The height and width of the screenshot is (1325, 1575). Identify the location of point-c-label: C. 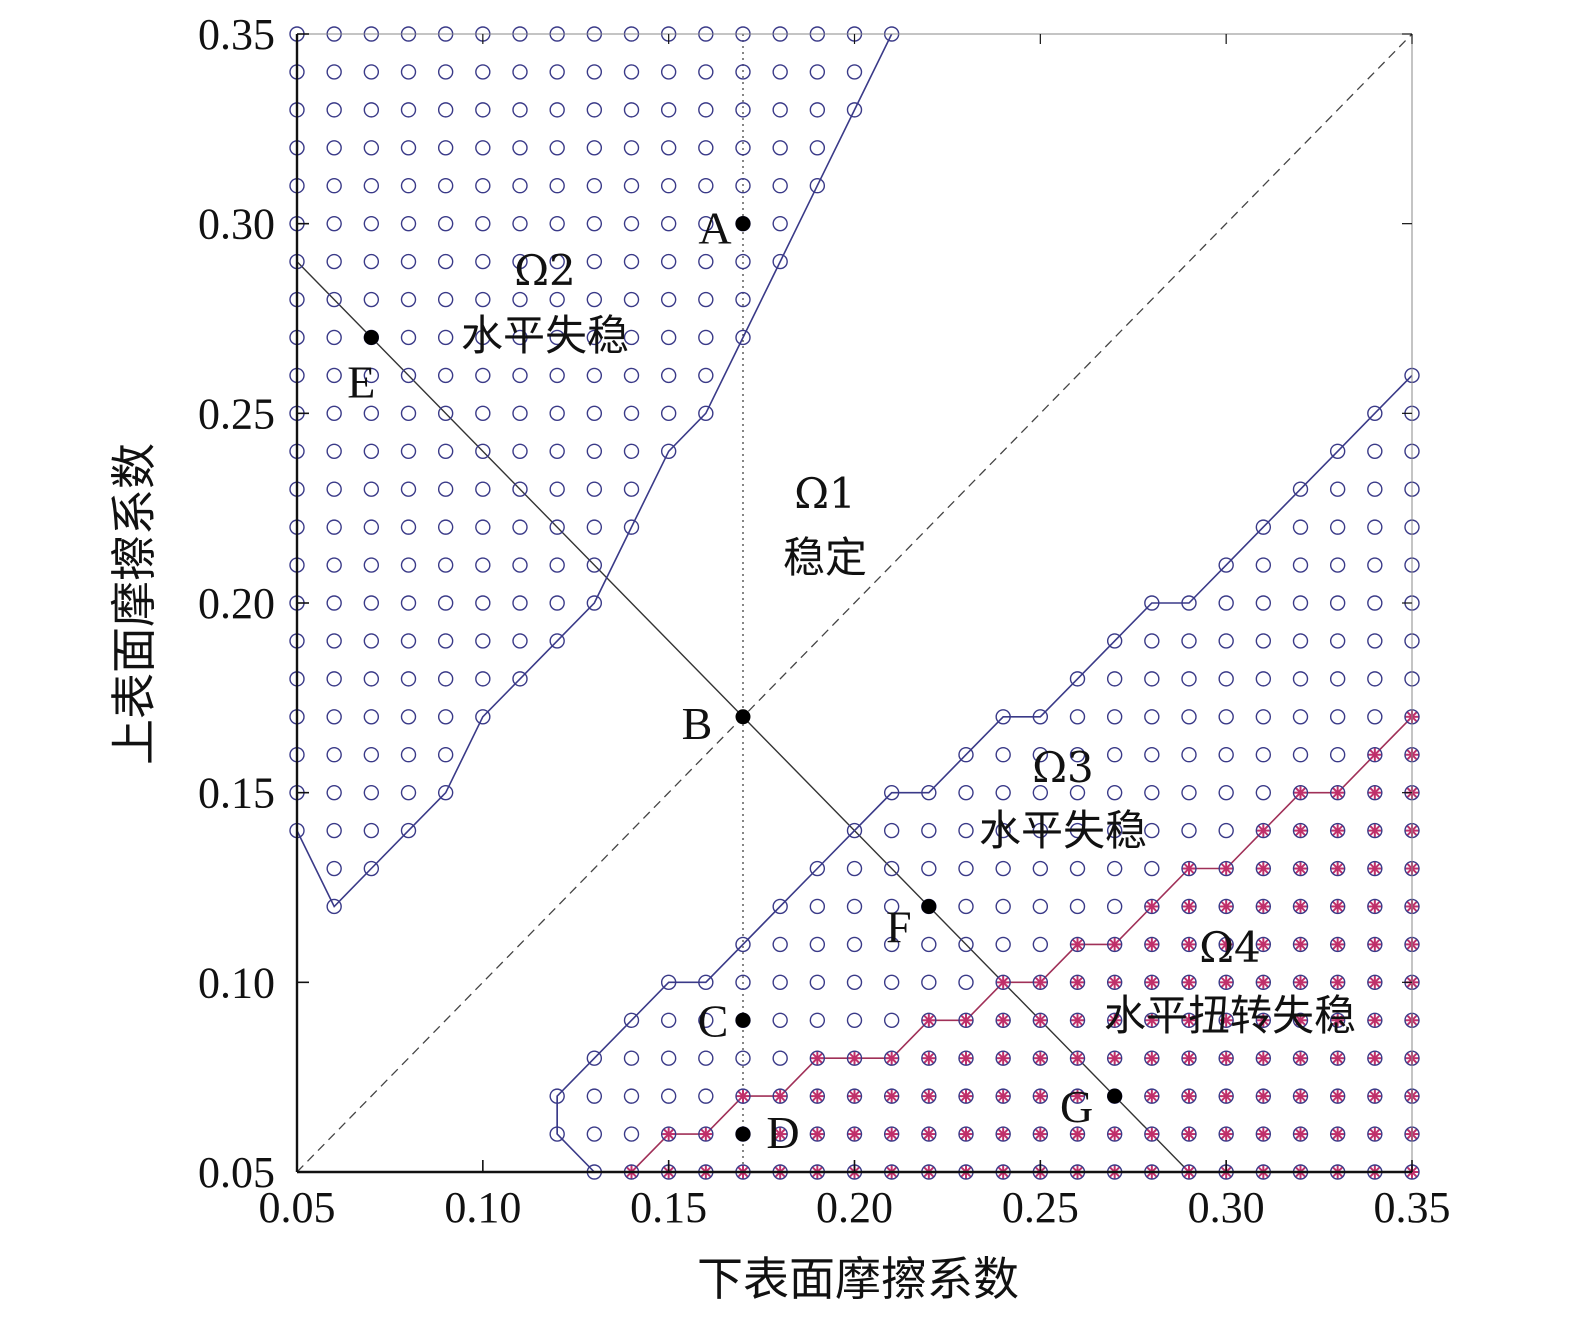
(713, 1020).